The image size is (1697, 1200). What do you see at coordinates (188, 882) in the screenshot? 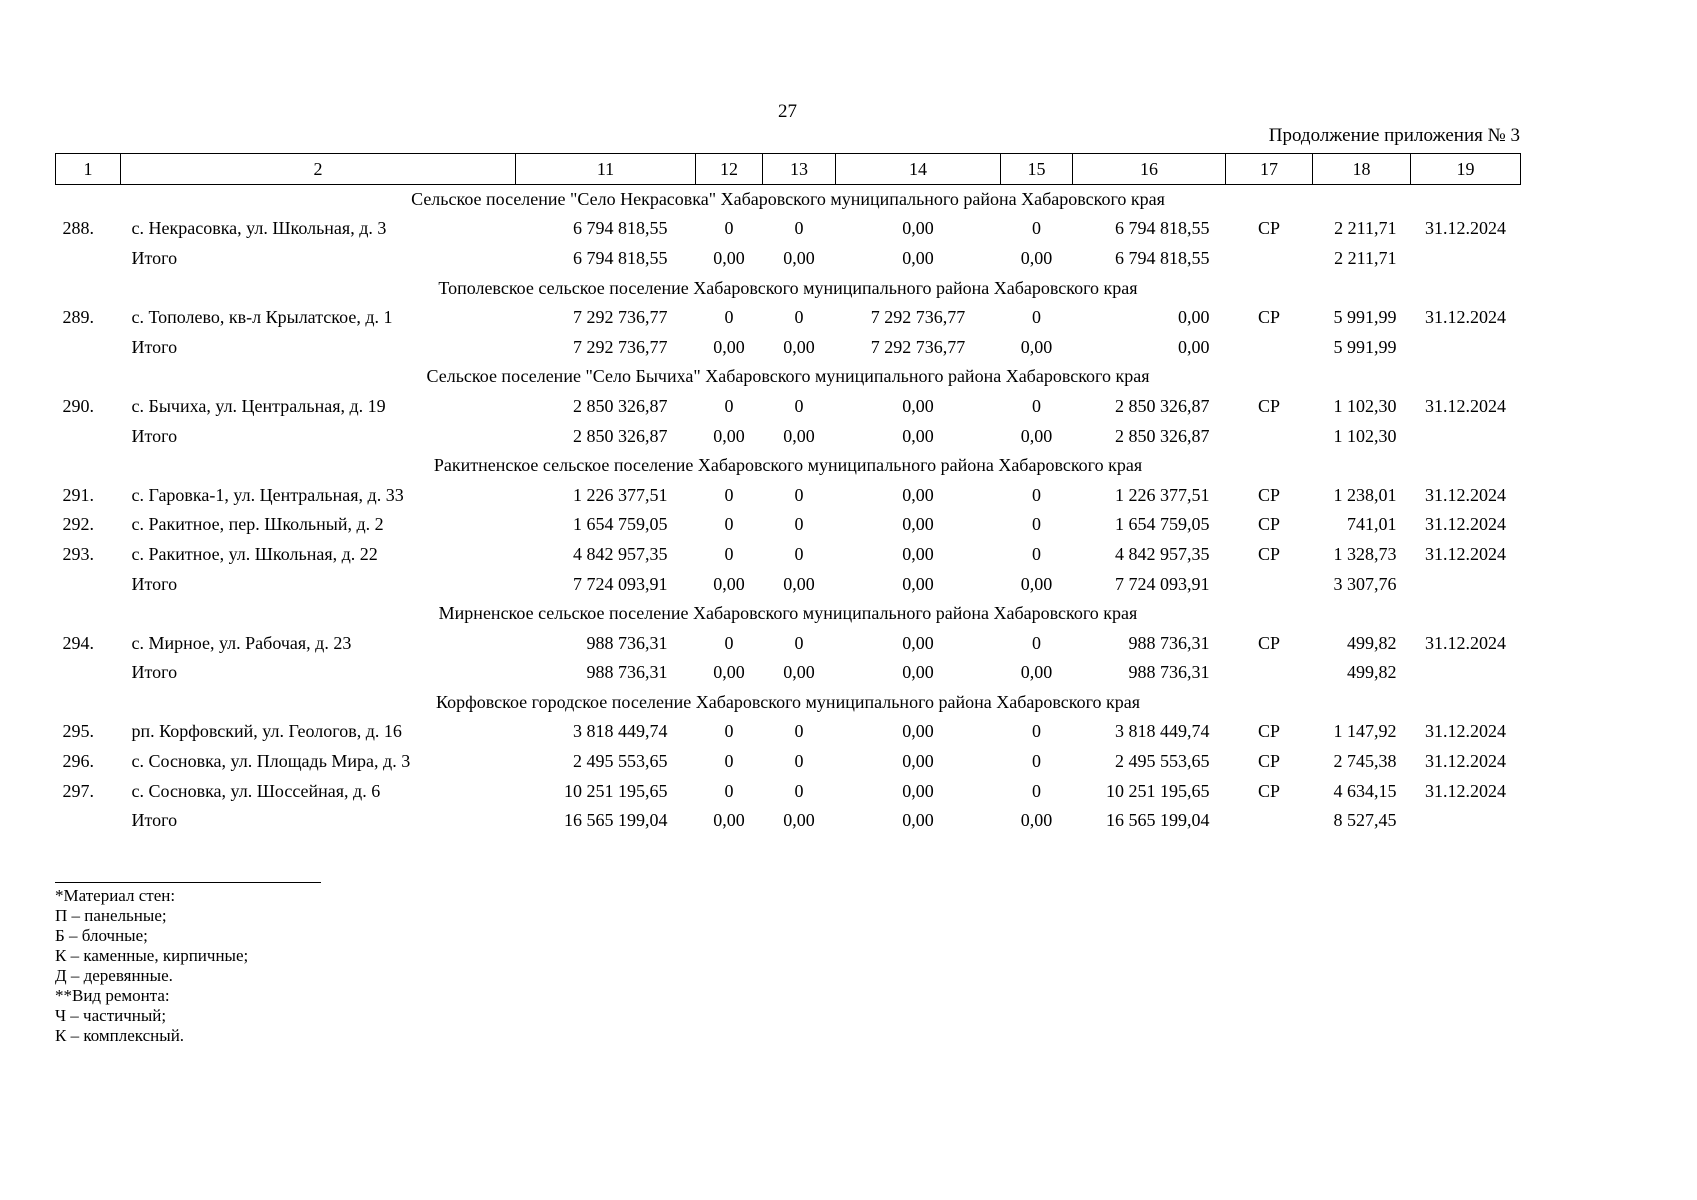
I see `footnote-divider` at bounding box center [188, 882].